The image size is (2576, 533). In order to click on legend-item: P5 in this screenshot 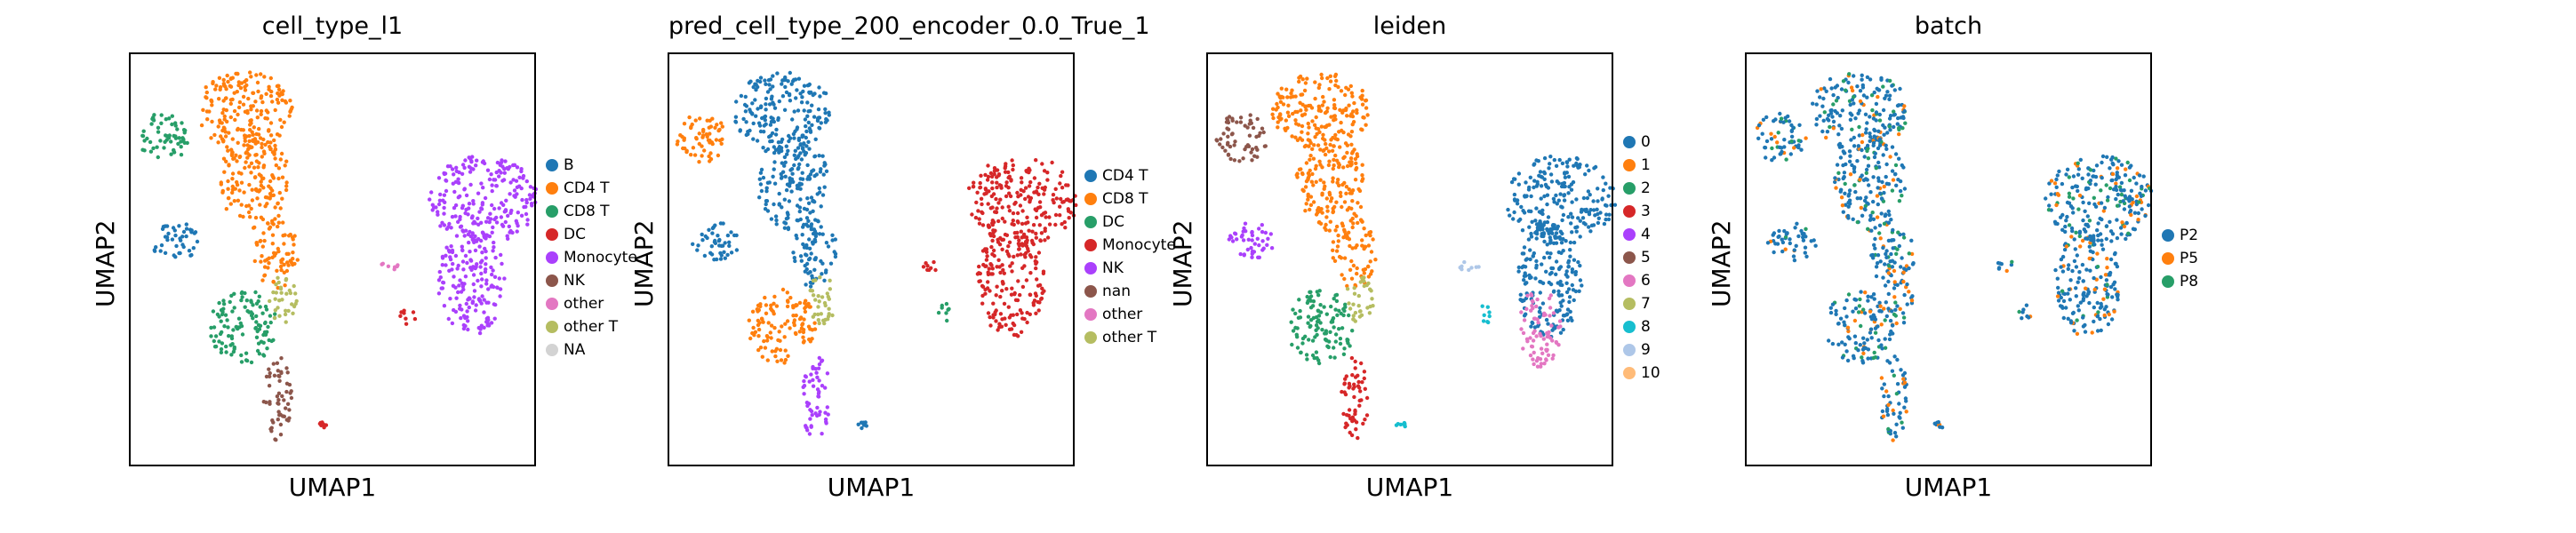, I will do `click(2180, 258)`.